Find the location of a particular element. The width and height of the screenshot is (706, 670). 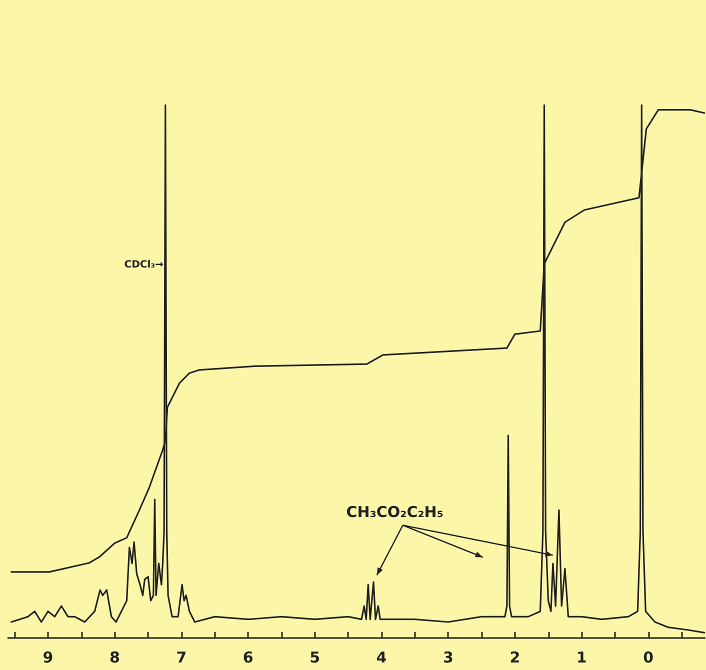

annotation: CH₃CO₂C₂H₅ is located at coordinates (395, 512).